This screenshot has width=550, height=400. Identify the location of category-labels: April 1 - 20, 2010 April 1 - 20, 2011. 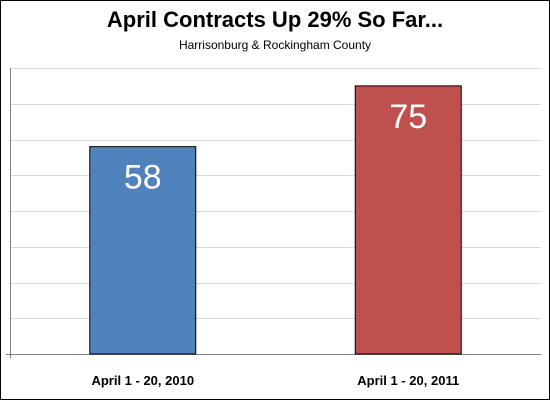
(275, 380).